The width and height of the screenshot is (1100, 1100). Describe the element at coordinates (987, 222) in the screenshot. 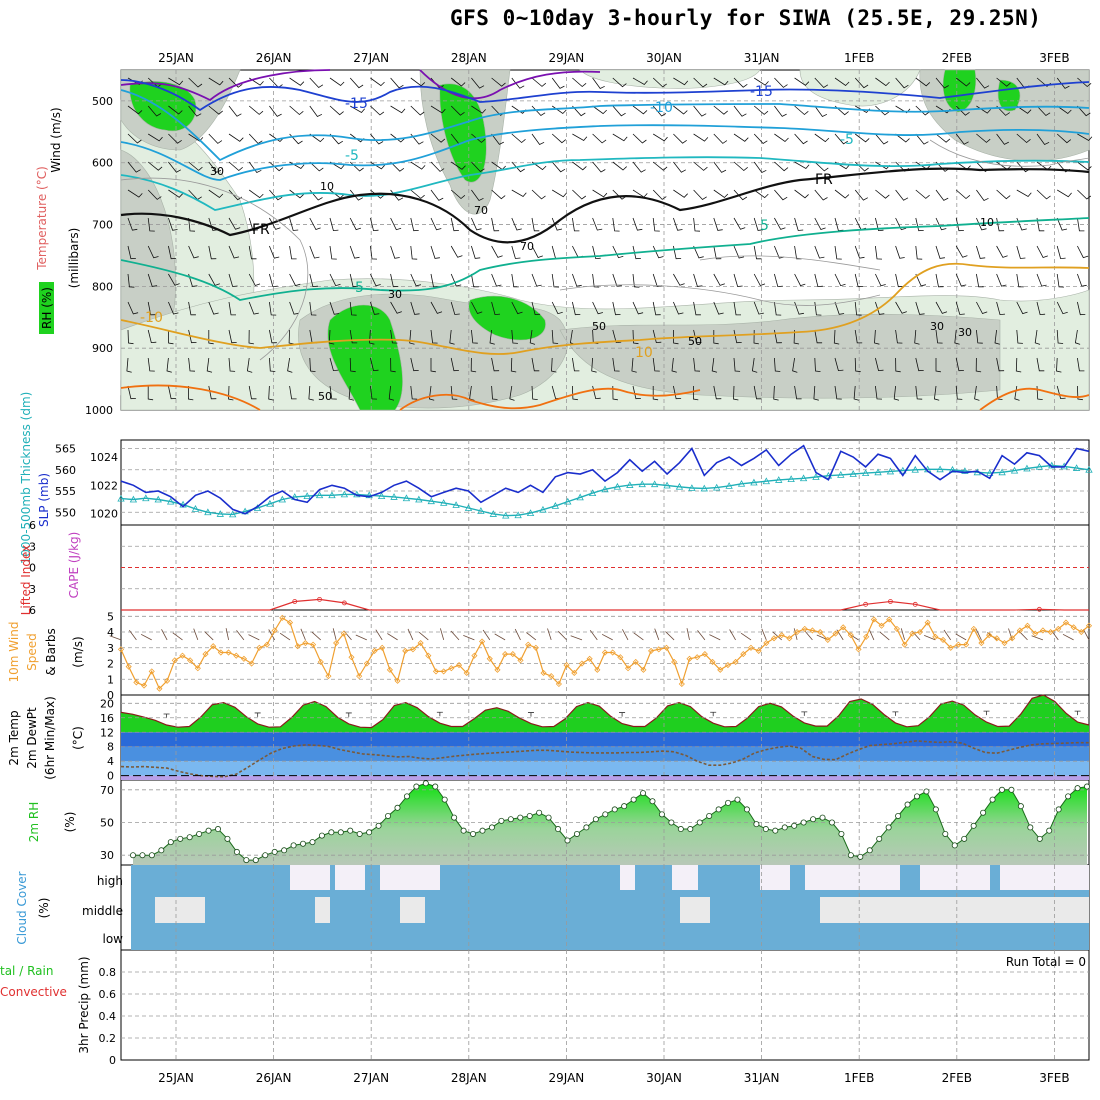

I see `rh-contour-label: 10` at that location.